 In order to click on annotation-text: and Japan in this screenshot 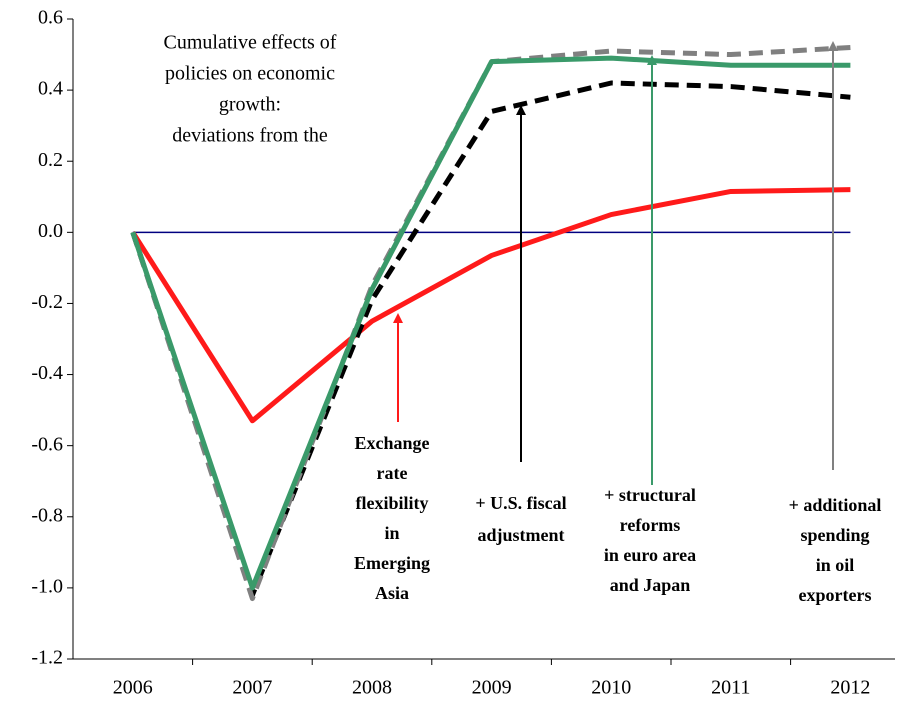, I will do `click(650, 585)`.